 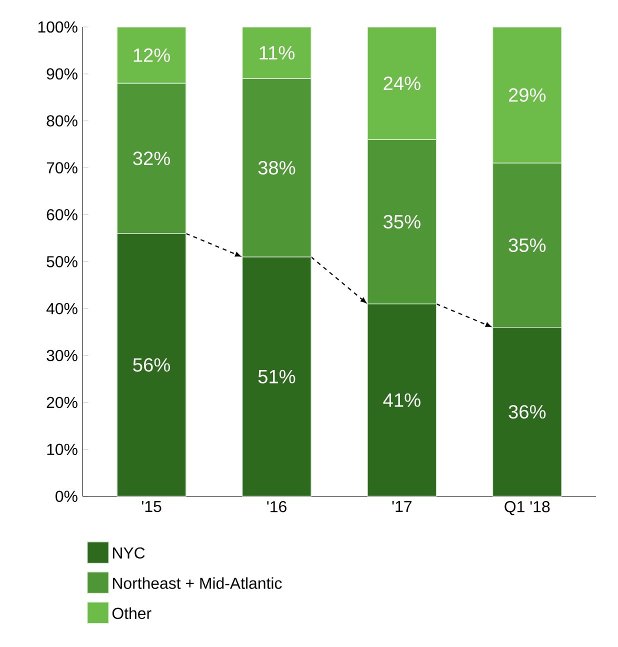 I want to click on y-tick-label: 50%, so click(x=62, y=262).